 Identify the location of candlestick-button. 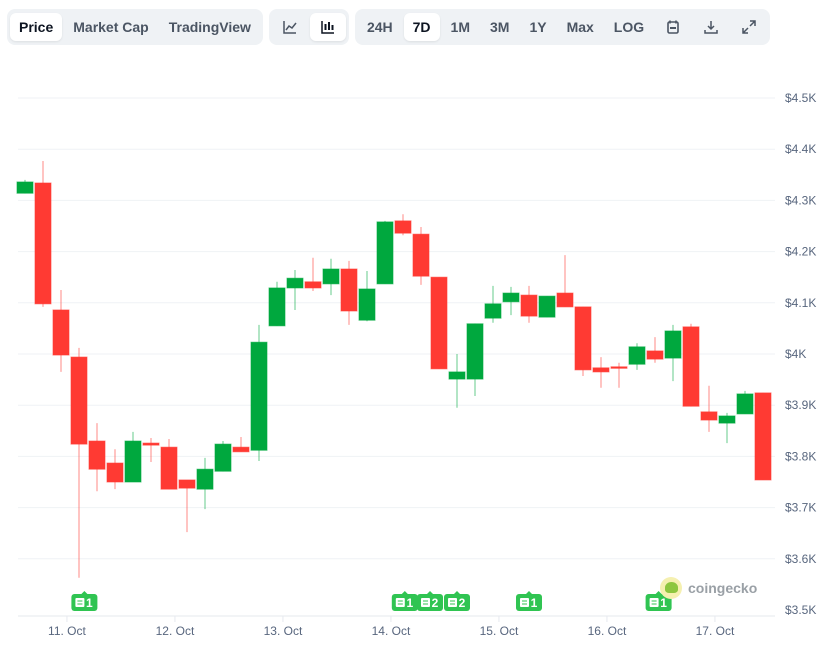
(327, 27).